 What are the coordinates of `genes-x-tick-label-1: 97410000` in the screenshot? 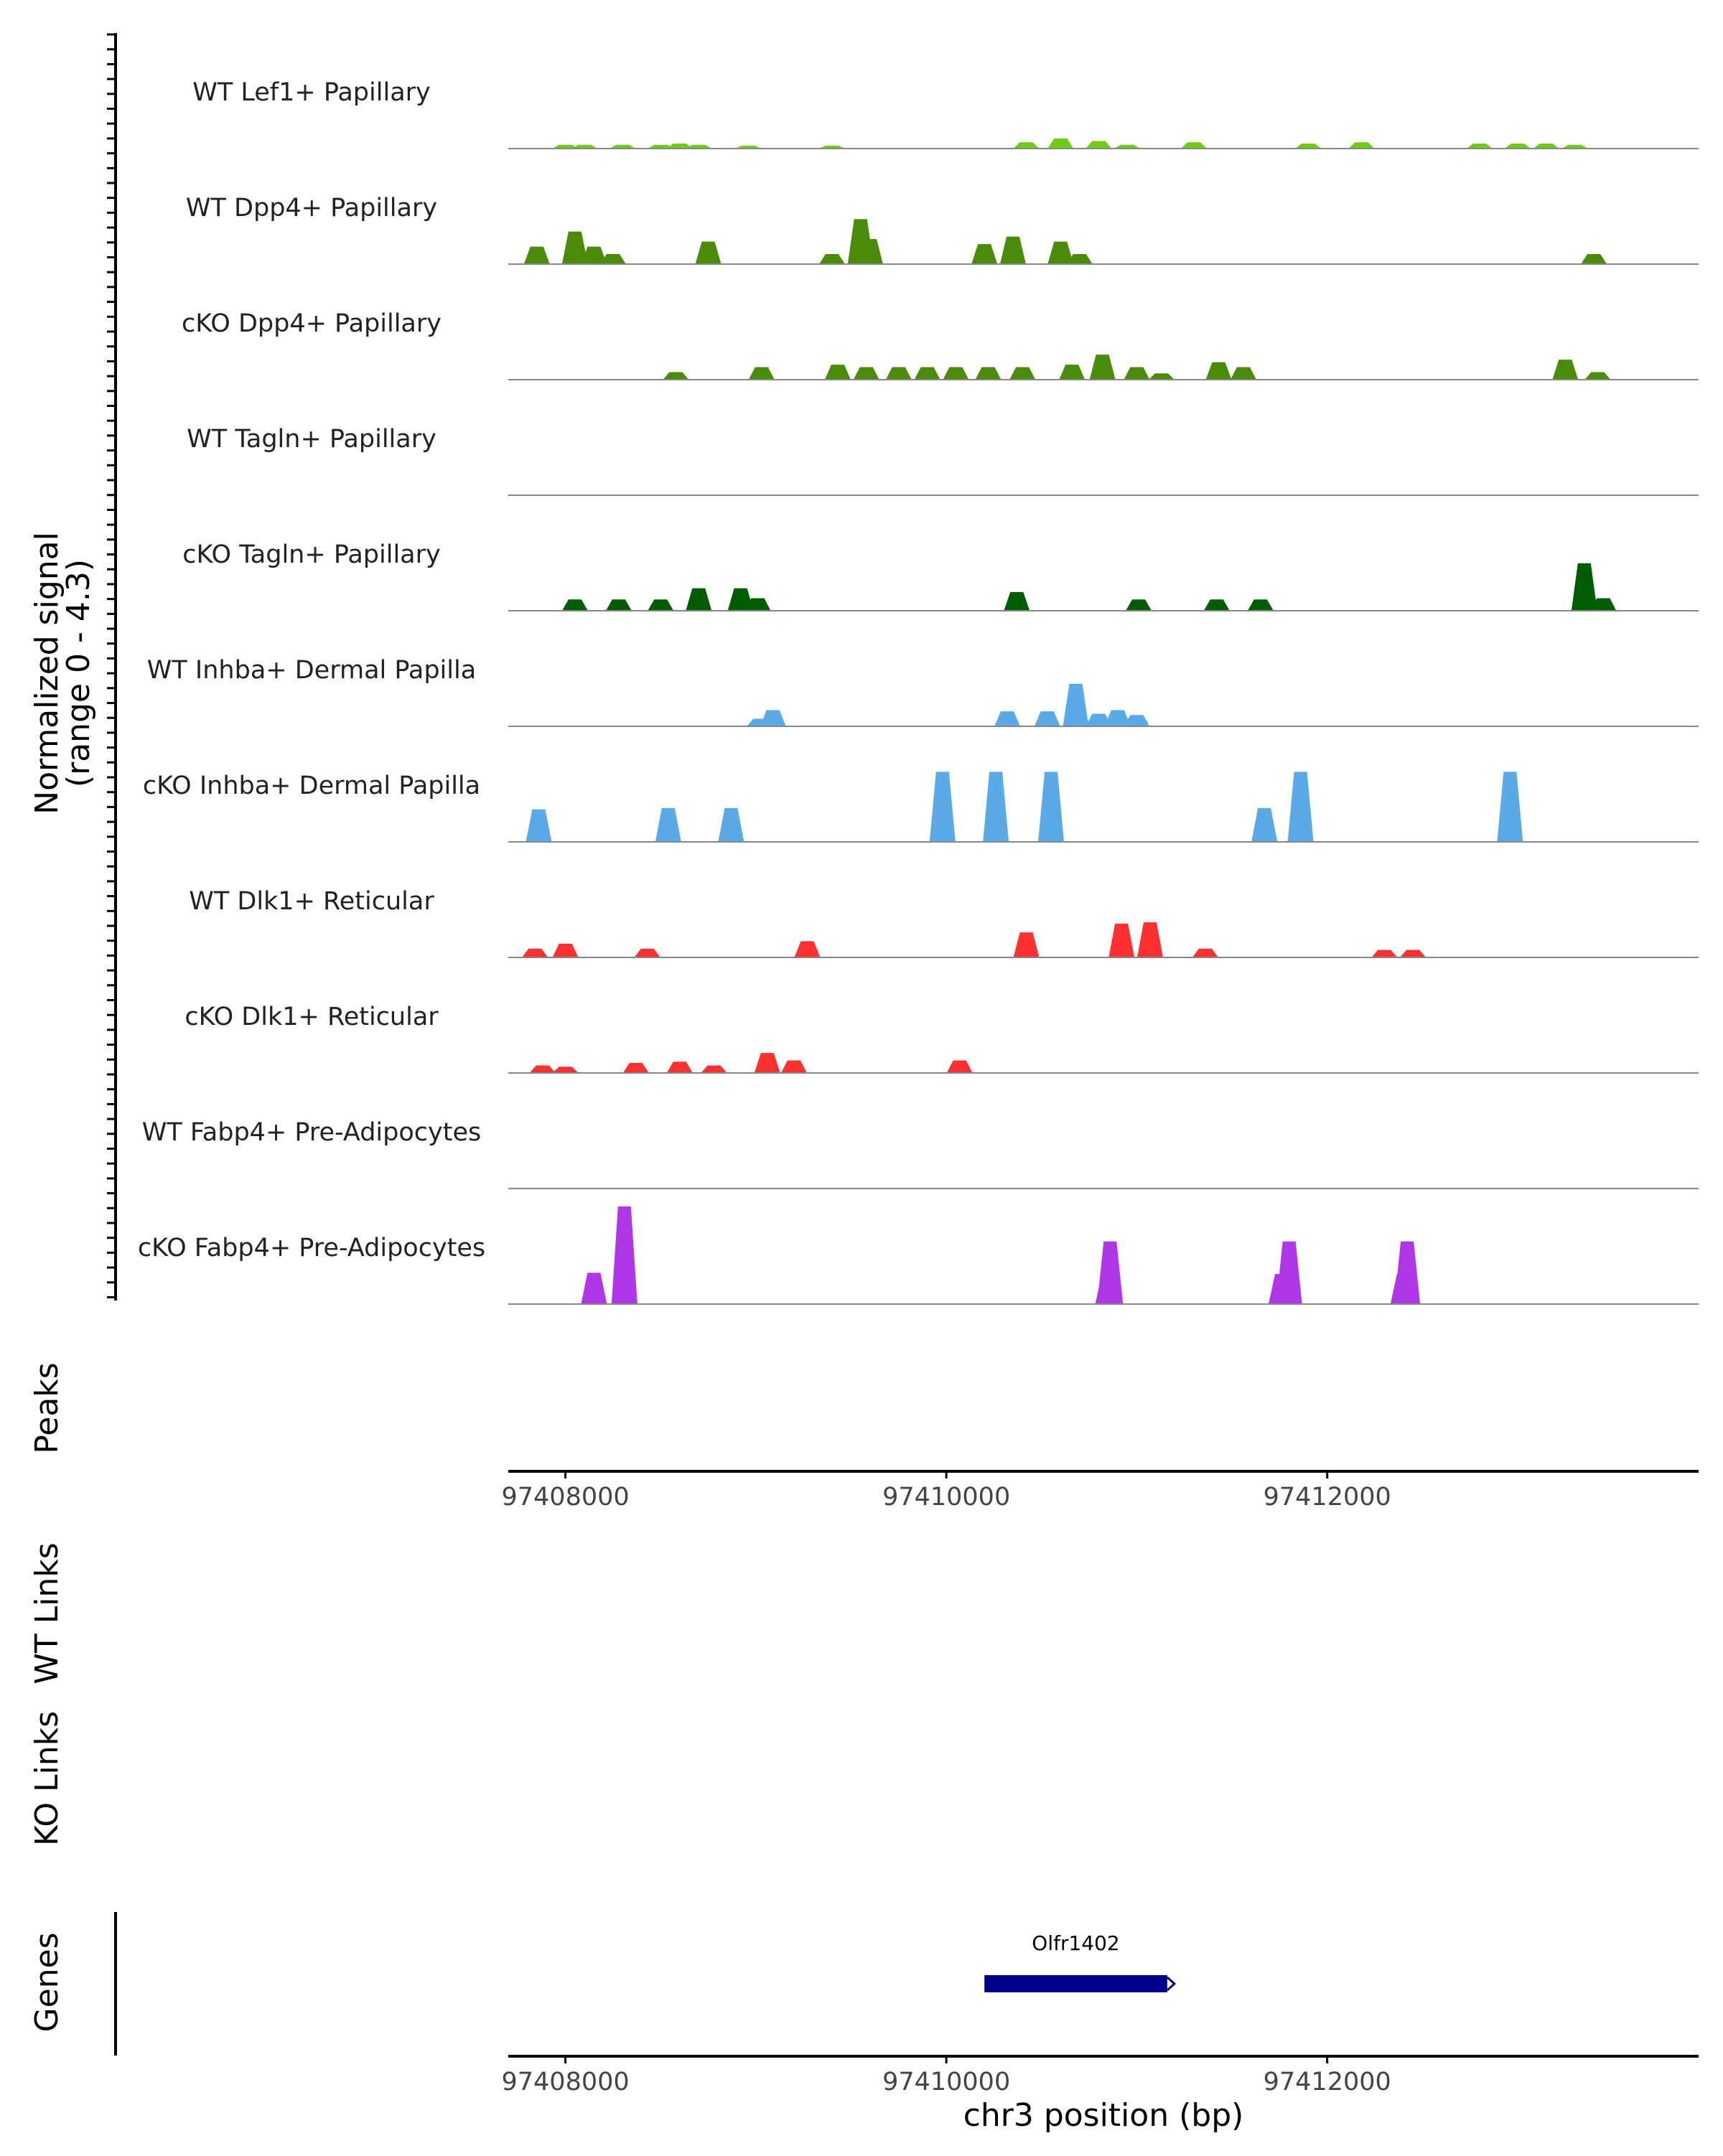 It's located at (946, 2082).